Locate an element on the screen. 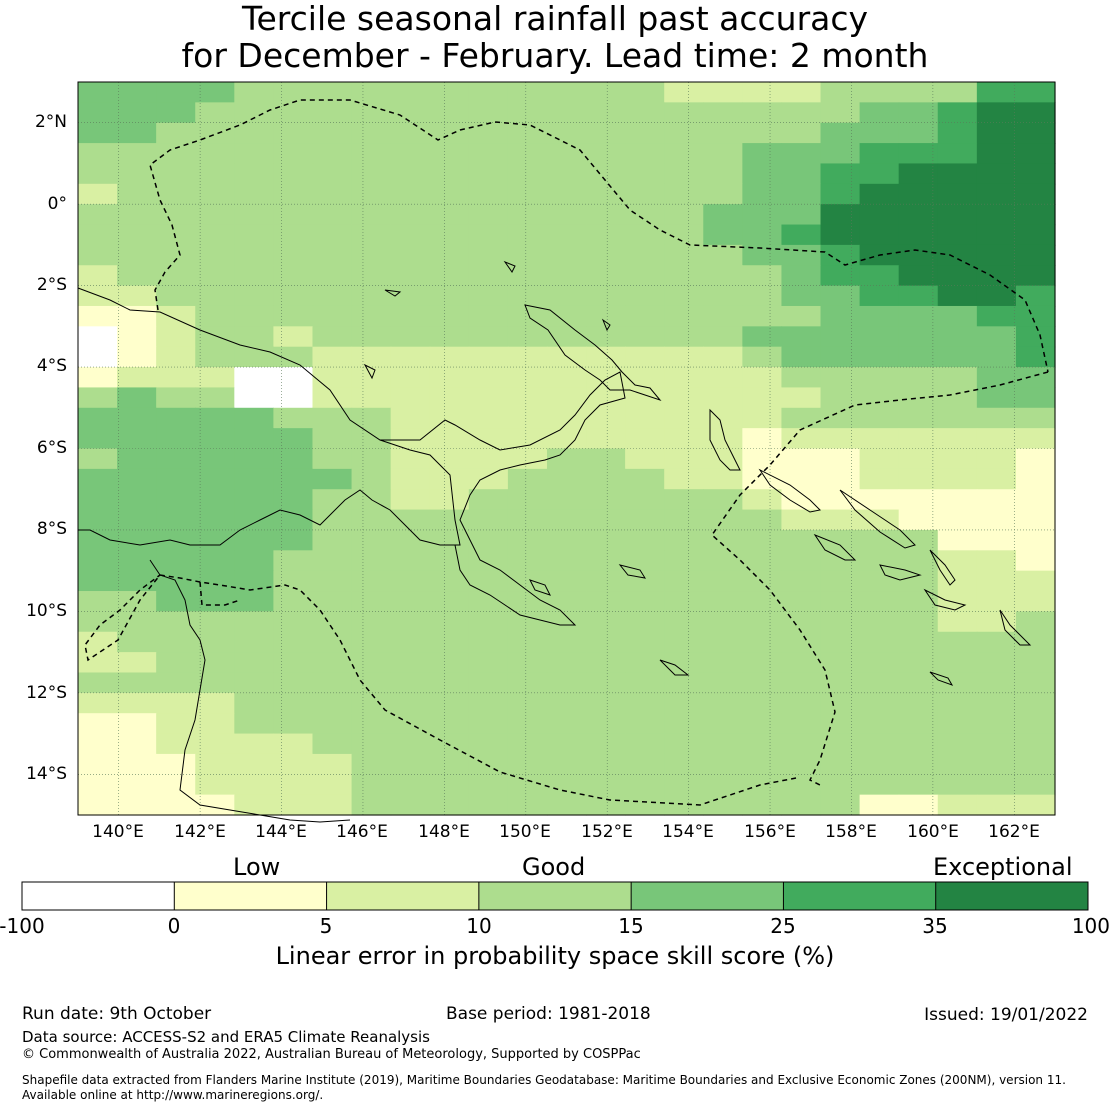 This screenshot has height=1110, width=1110. coastline-new-britain is located at coordinates (593, 353).